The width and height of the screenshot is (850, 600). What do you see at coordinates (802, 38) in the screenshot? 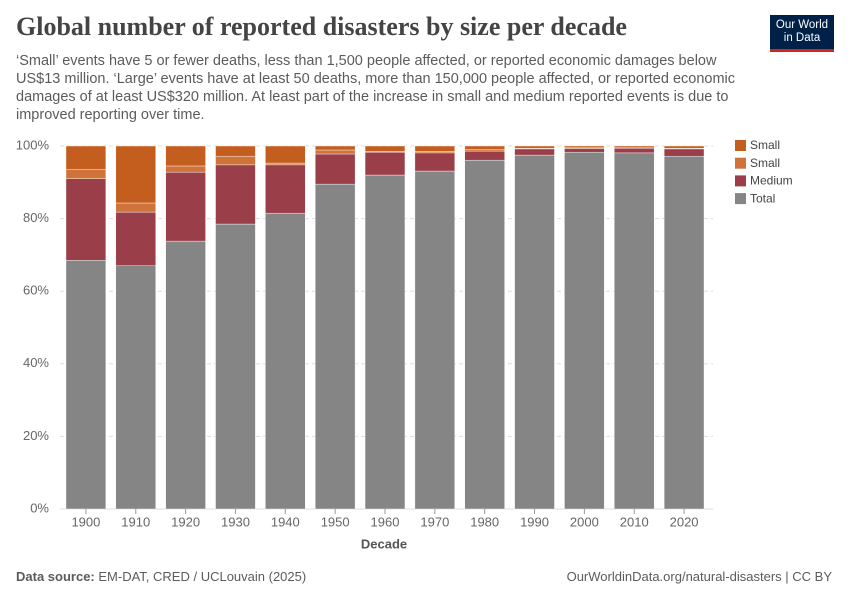
I see `logo-line: in Data` at bounding box center [802, 38].